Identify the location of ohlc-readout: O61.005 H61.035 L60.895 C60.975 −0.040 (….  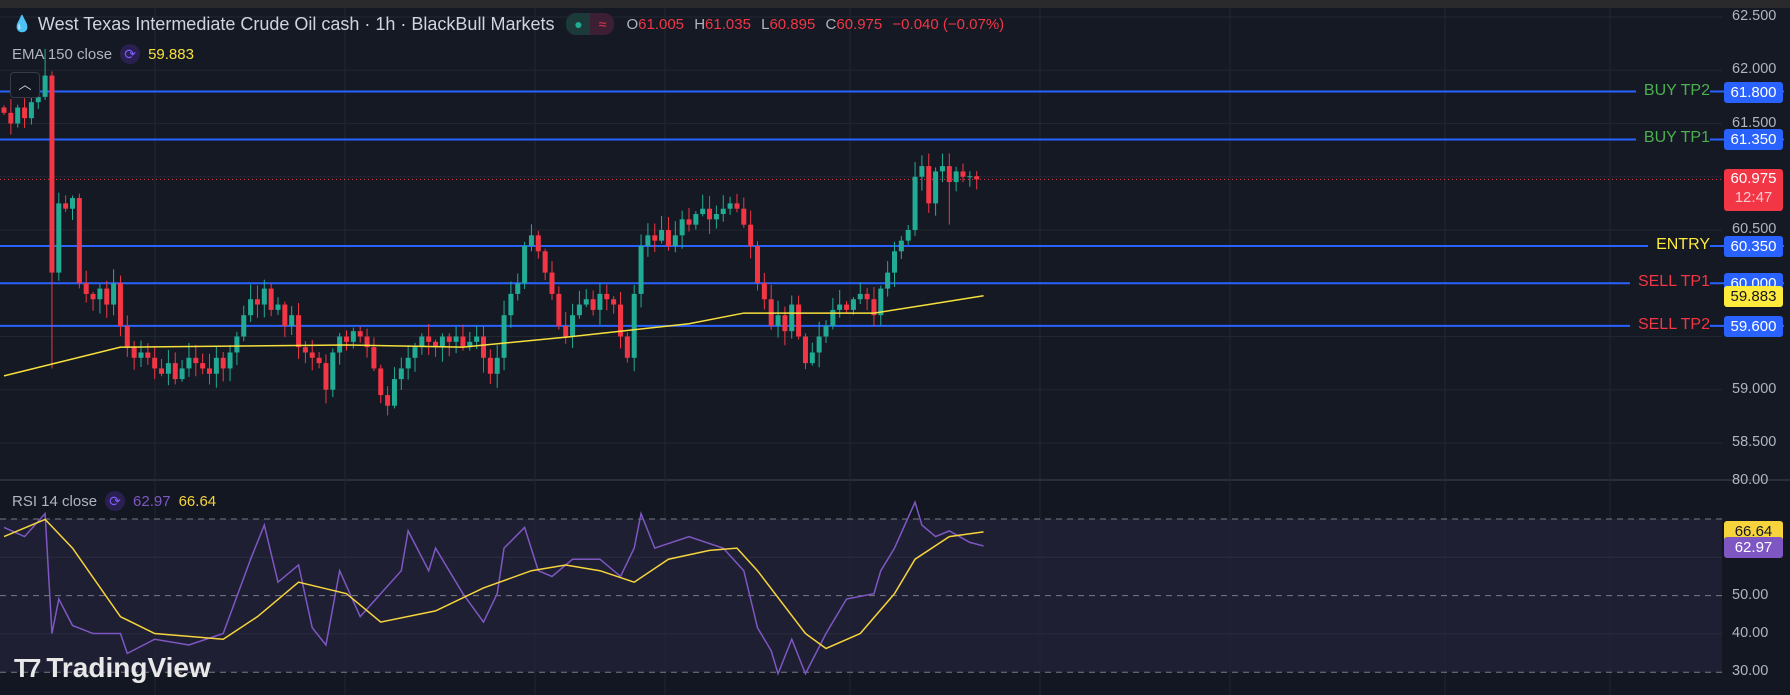
(815, 24).